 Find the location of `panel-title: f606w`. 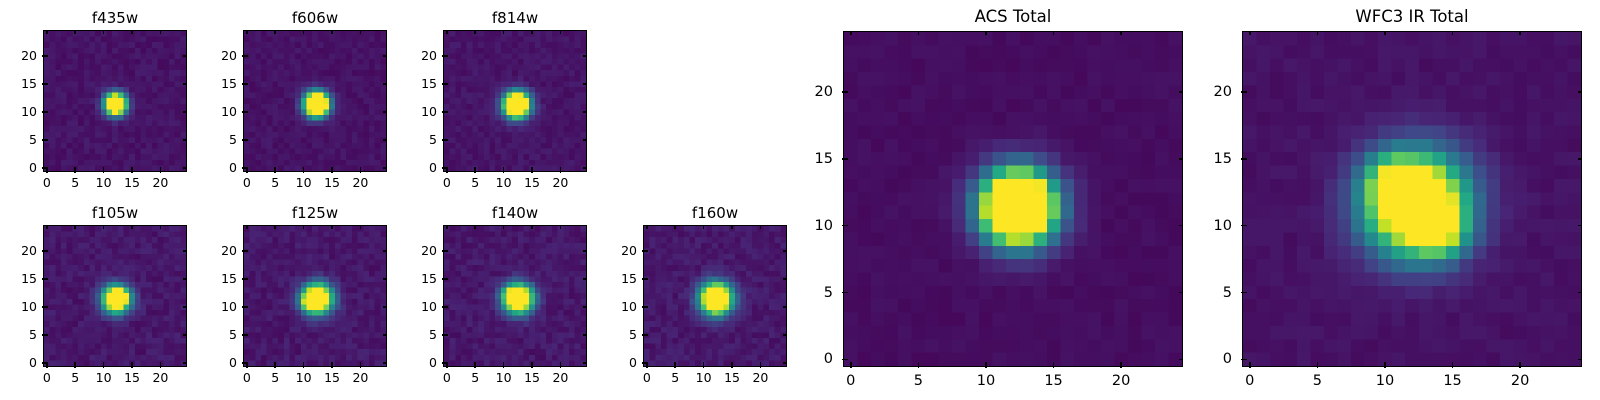

panel-title: f606w is located at coordinates (315, 18).